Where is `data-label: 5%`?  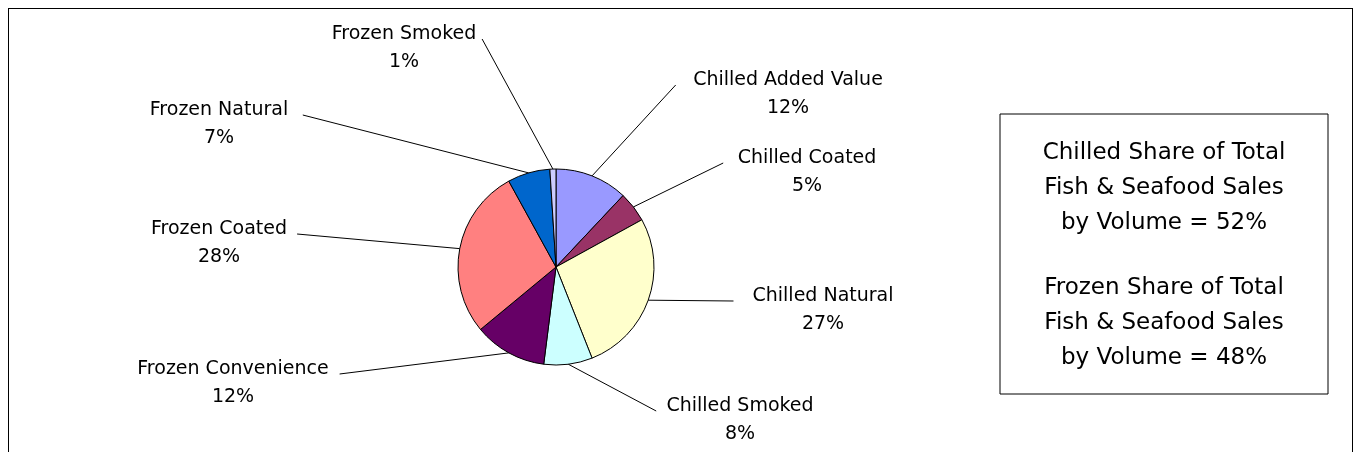 data-label: 5% is located at coordinates (807, 184).